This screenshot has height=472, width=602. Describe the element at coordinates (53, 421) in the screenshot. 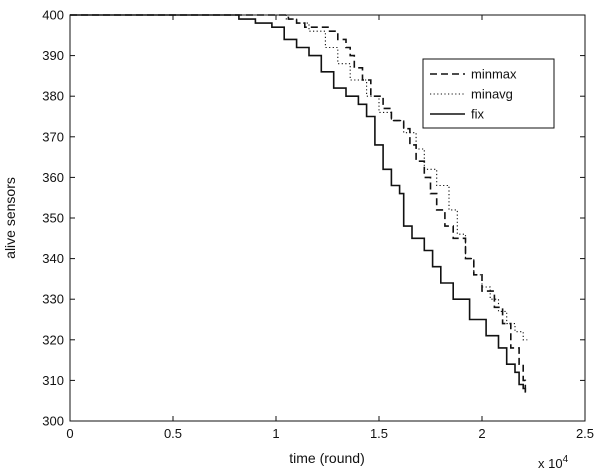

I see `y-tick-label: 300` at that location.